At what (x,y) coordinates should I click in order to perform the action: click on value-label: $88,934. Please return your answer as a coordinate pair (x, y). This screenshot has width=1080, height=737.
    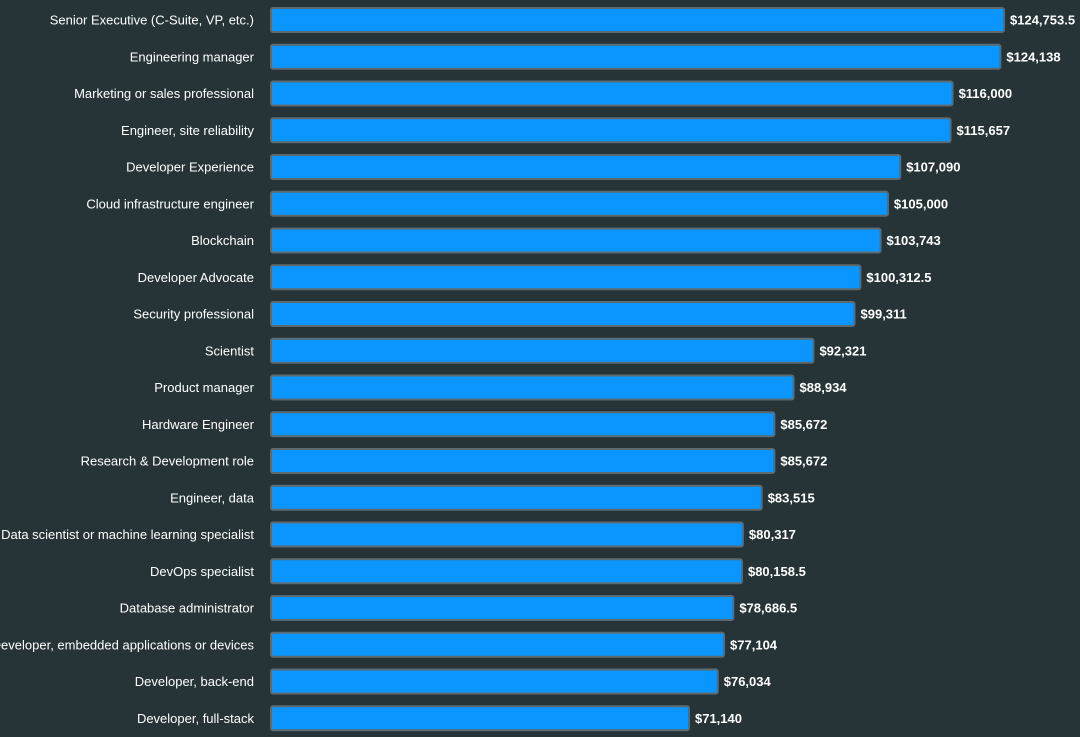
    Looking at the image, I should click on (824, 387).